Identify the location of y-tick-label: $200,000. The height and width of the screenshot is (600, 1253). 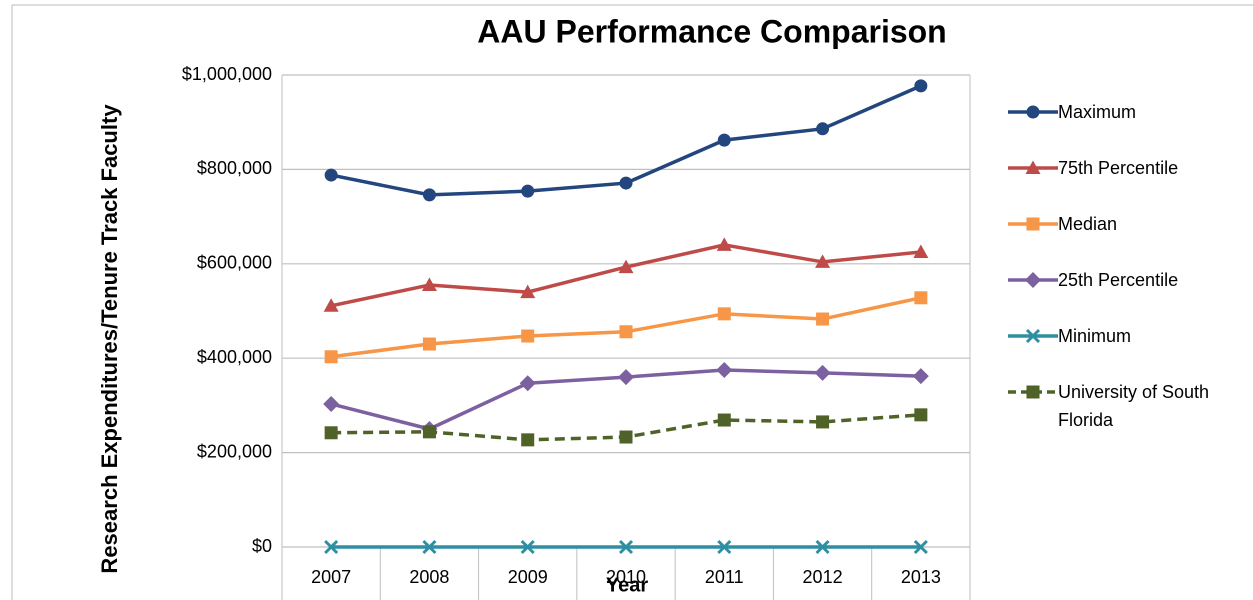
(234, 451).